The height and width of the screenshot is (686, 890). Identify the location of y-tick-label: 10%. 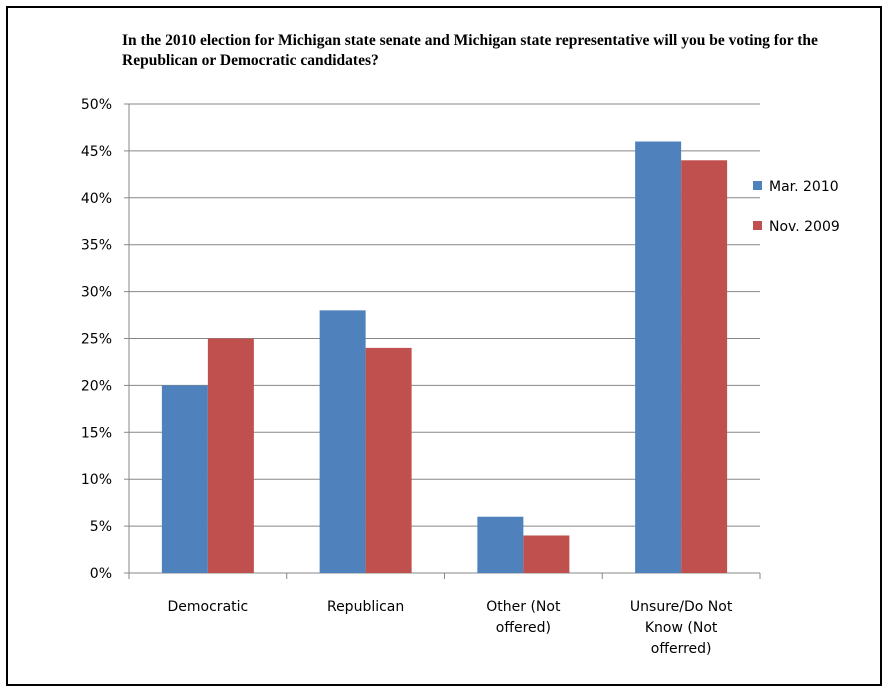
(96, 480).